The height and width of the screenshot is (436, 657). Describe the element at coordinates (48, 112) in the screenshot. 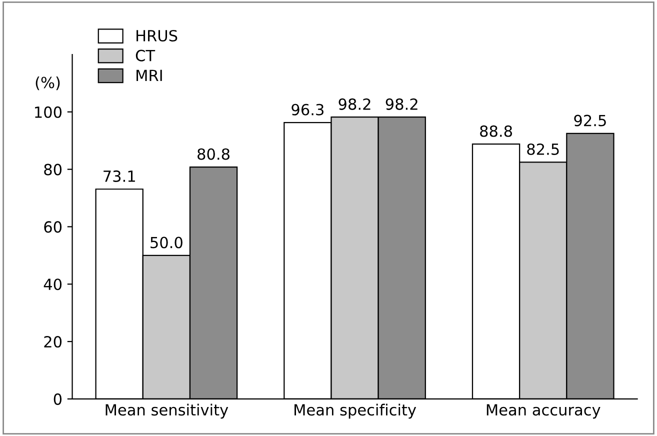

I see `y-tick-label: 100` at that location.